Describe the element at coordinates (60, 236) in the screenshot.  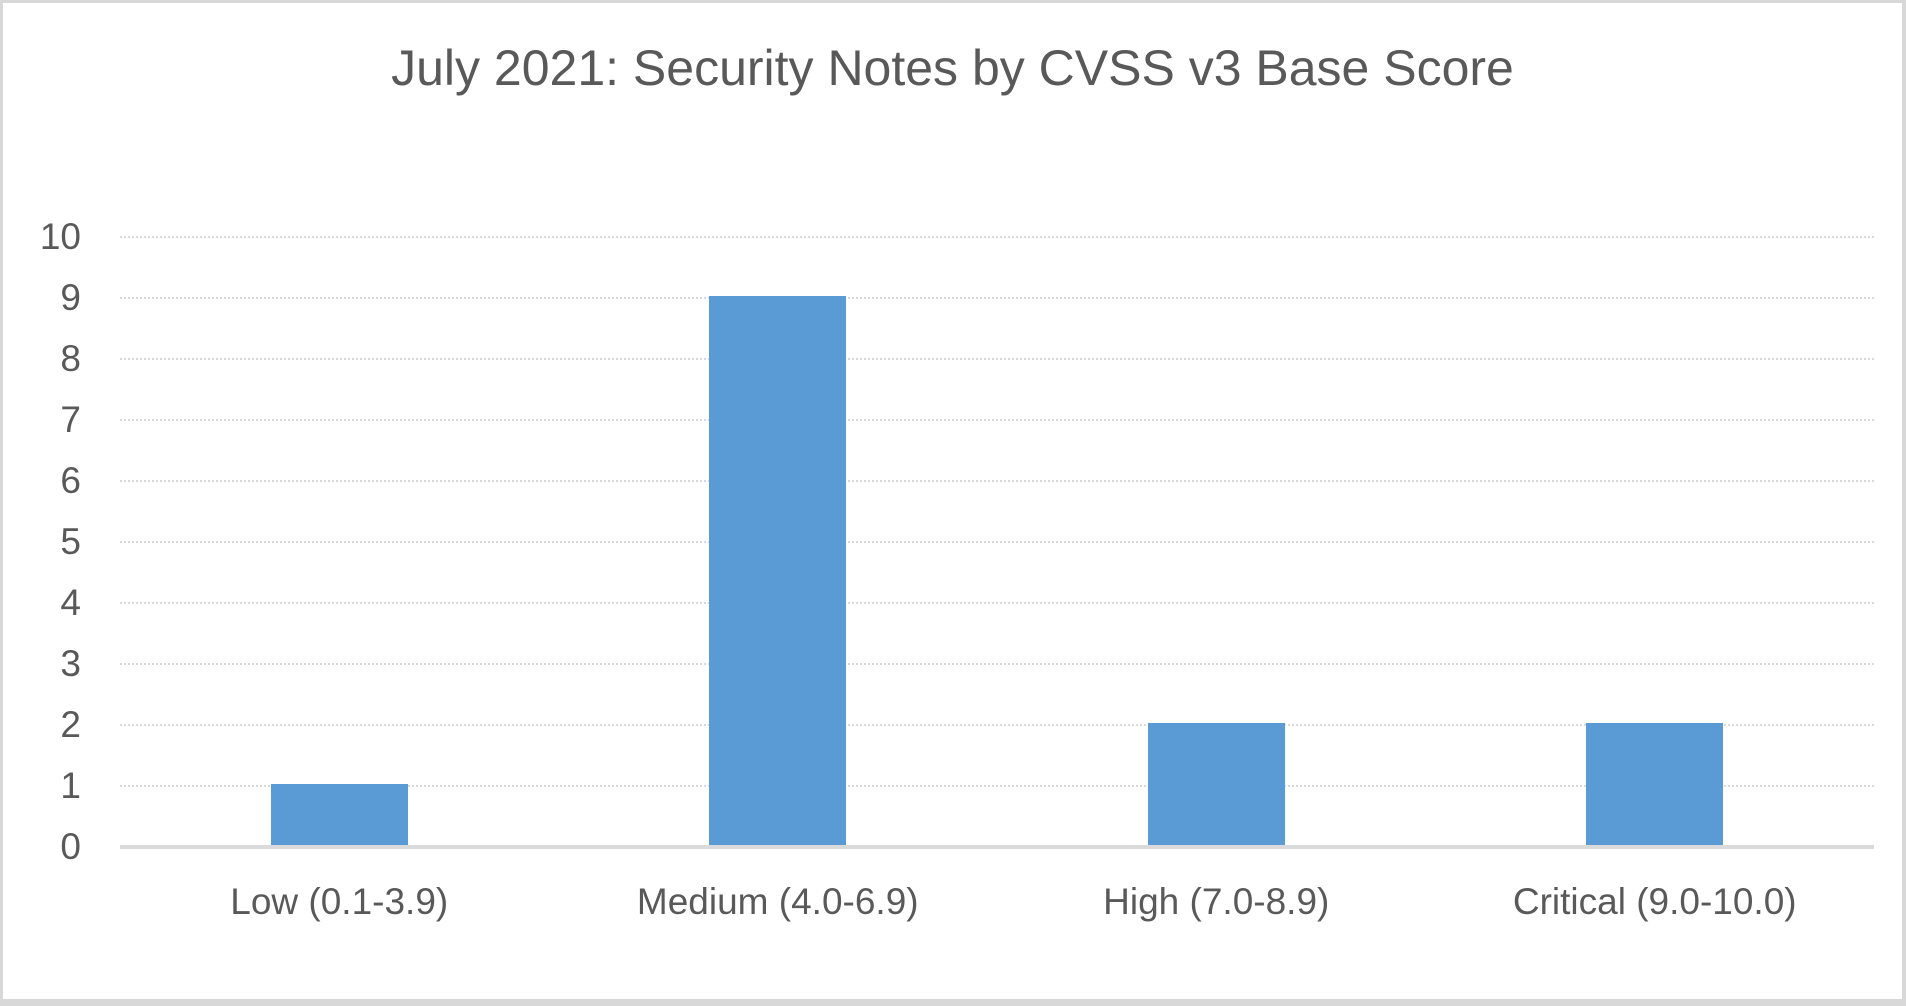
I see `y-axis-tick-label: 10` at that location.